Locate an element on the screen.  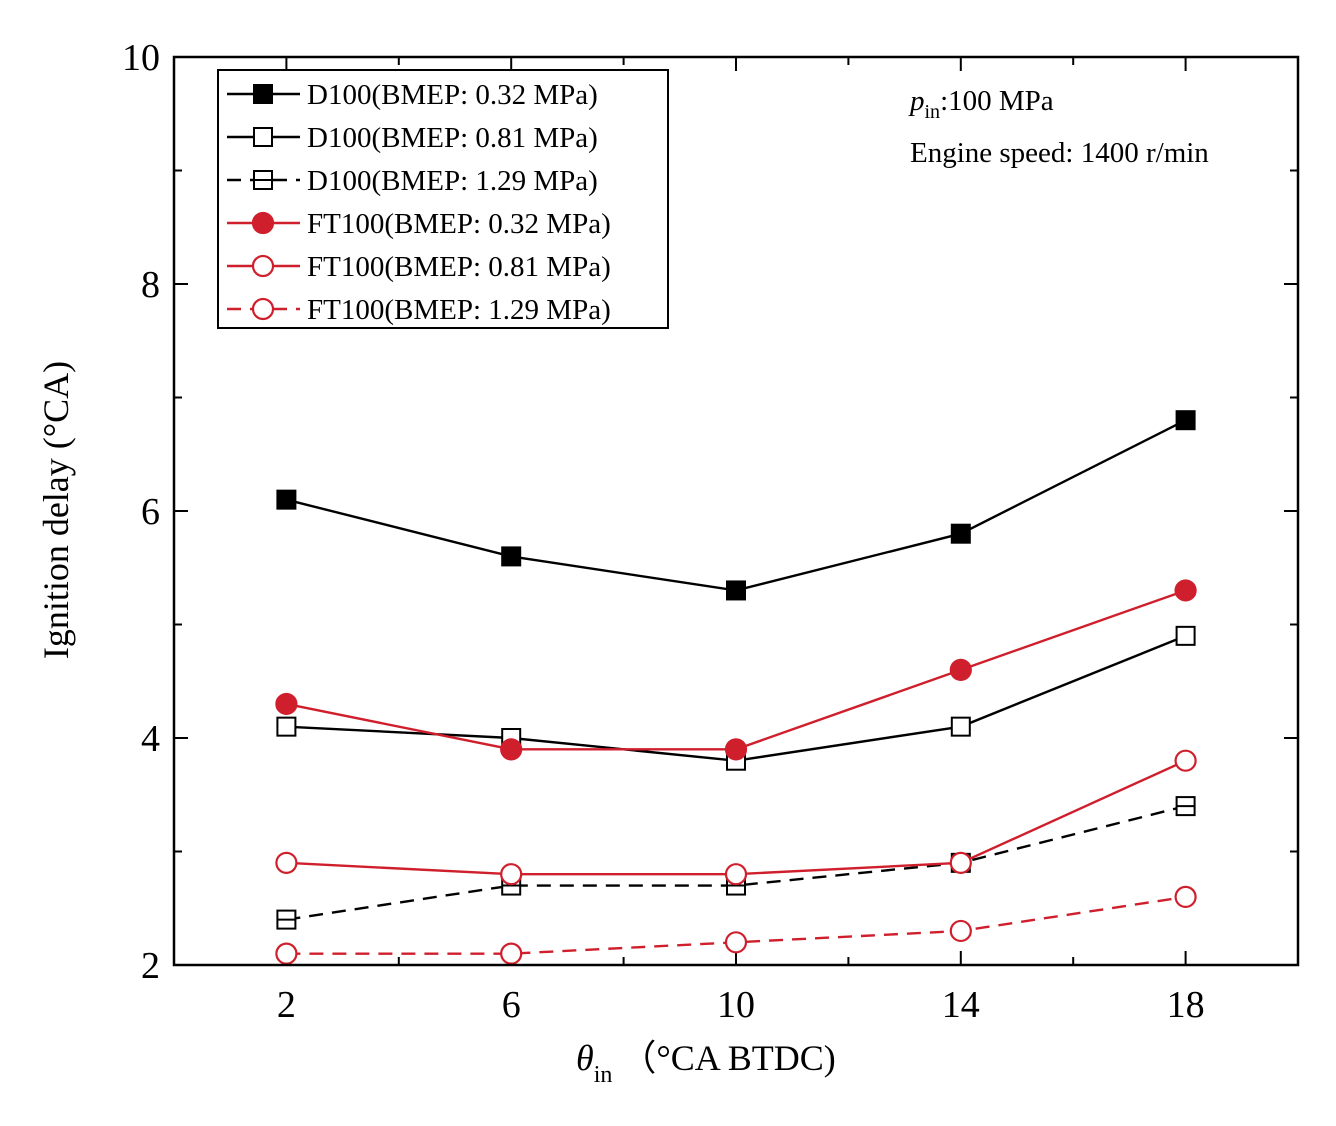
x-tick-label-10: 10 is located at coordinates (736, 1005).